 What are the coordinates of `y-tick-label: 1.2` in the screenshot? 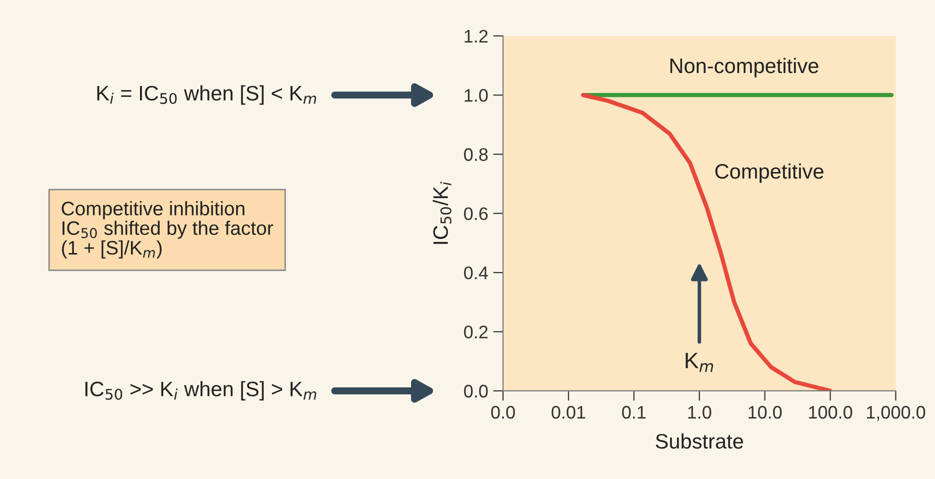 It's located at (476, 36).